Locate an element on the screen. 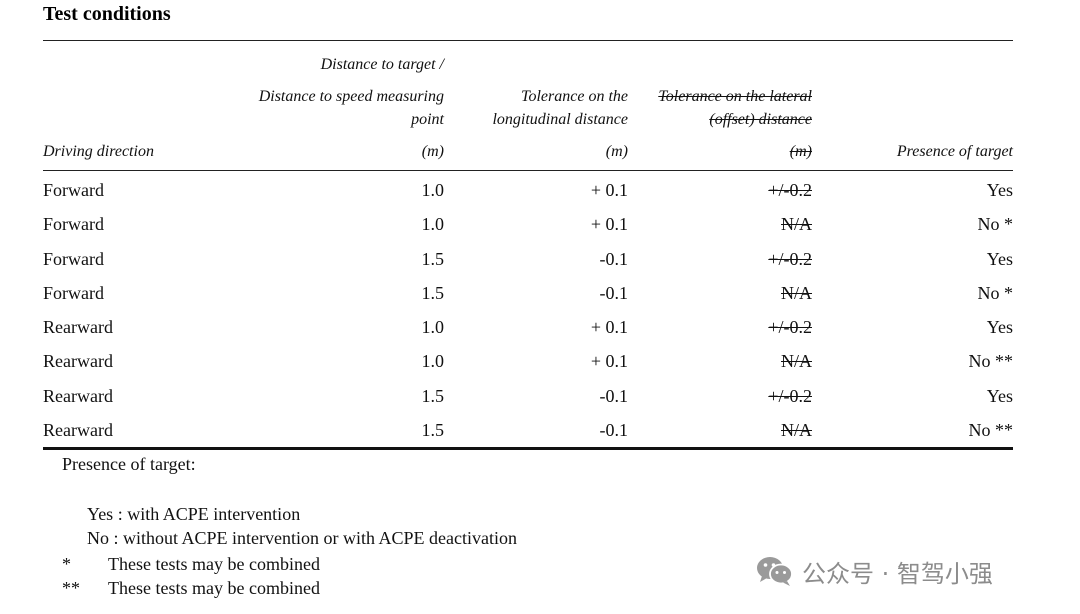 The height and width of the screenshot is (614, 1080). notes-heading: Presence of target: is located at coordinates (129, 464).